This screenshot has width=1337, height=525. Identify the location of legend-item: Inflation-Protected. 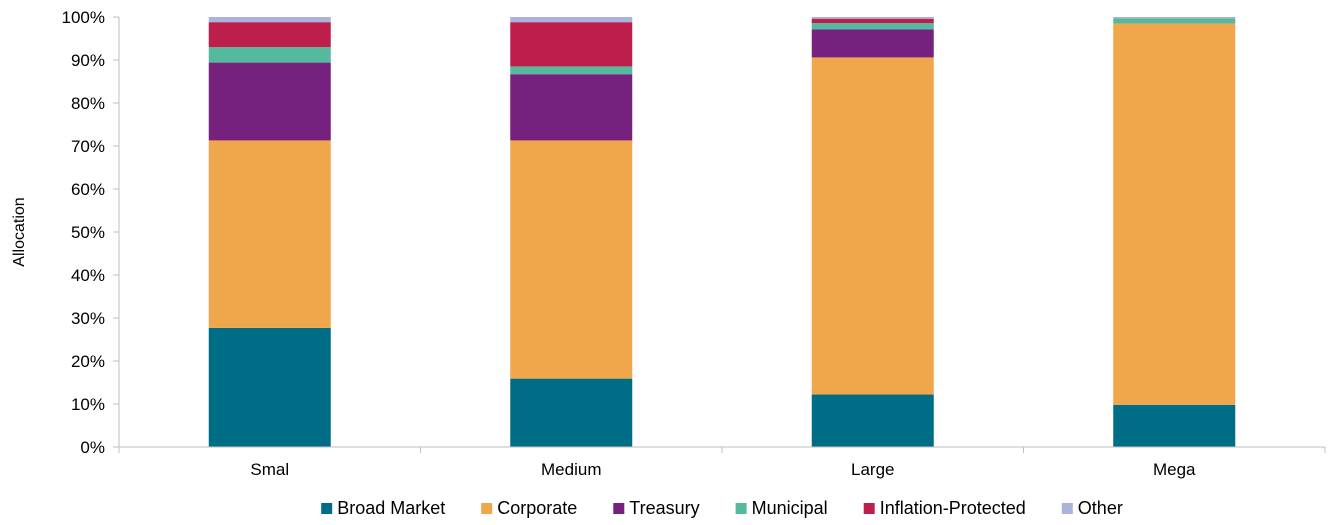
(944, 508).